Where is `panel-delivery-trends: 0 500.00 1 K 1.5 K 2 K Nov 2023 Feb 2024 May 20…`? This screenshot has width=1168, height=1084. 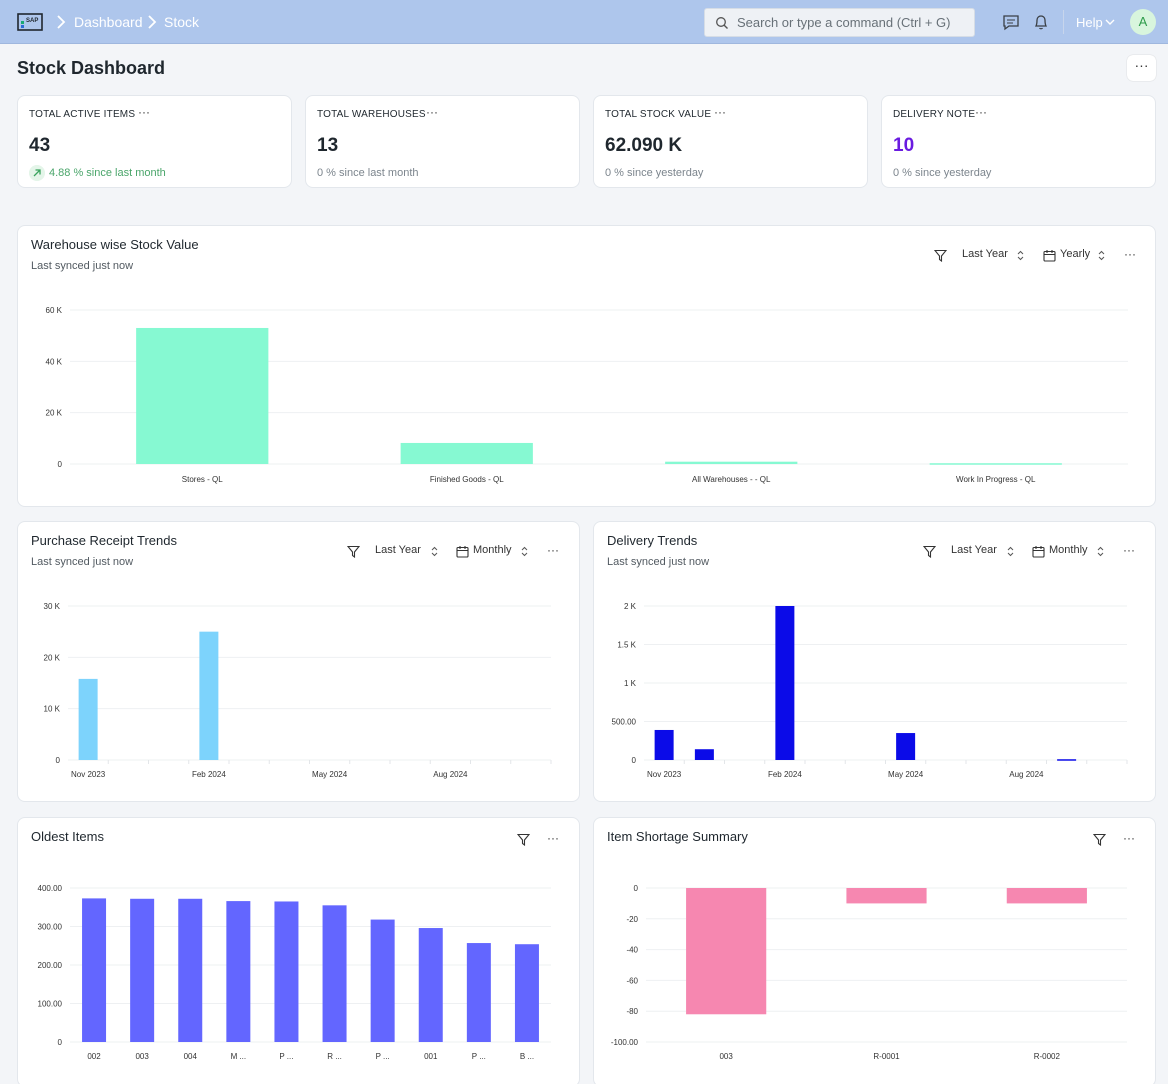 panel-delivery-trends: 0 500.00 1 K 1.5 K 2 K Nov 2023 Feb 2024 May 20… is located at coordinates (874, 661).